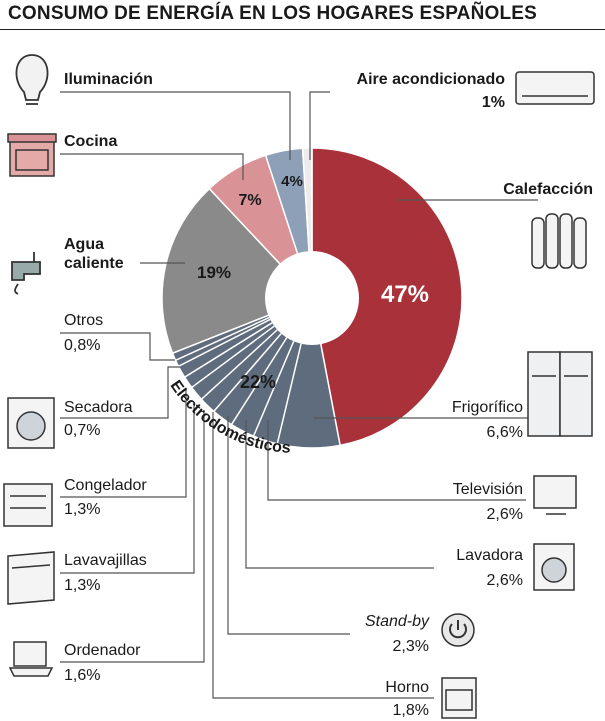  I want to click on slice-calefaccion, so click(387, 297).